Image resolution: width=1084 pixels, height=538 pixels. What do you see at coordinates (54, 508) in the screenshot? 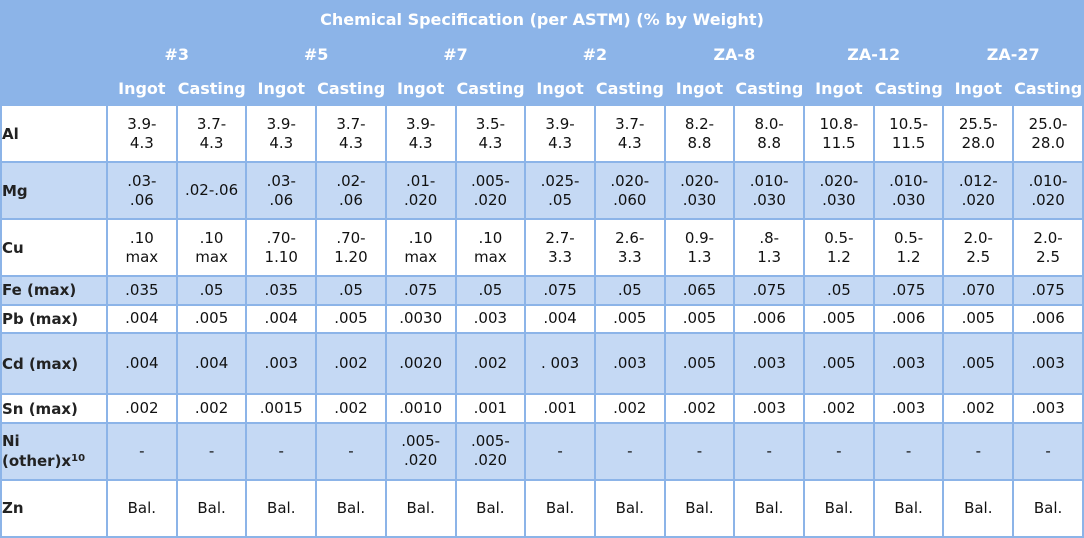
I see `row-label: Zn` at bounding box center [54, 508].